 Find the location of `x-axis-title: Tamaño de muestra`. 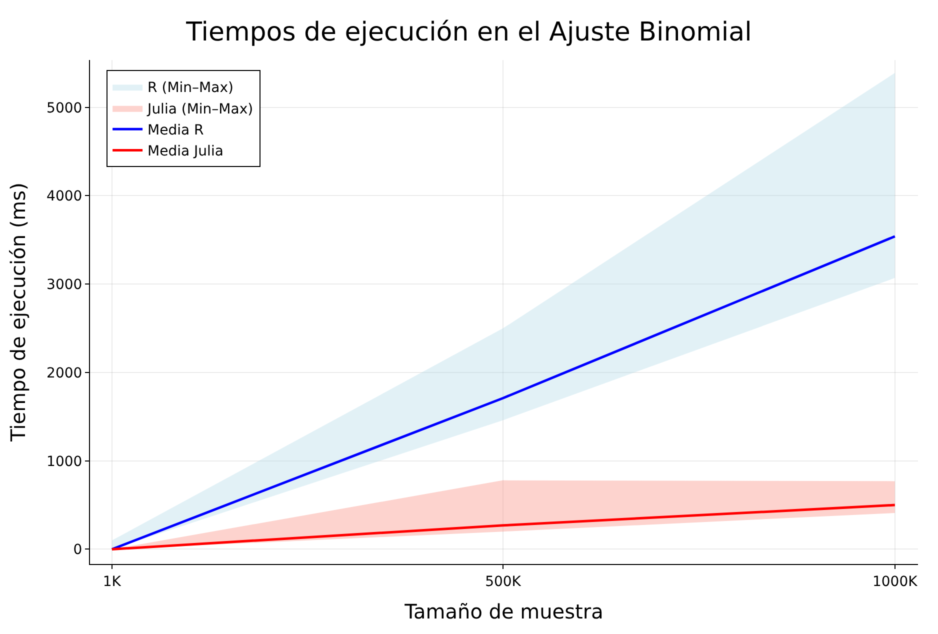

x-axis-title: Tamaño de muestra is located at coordinates (504, 611).